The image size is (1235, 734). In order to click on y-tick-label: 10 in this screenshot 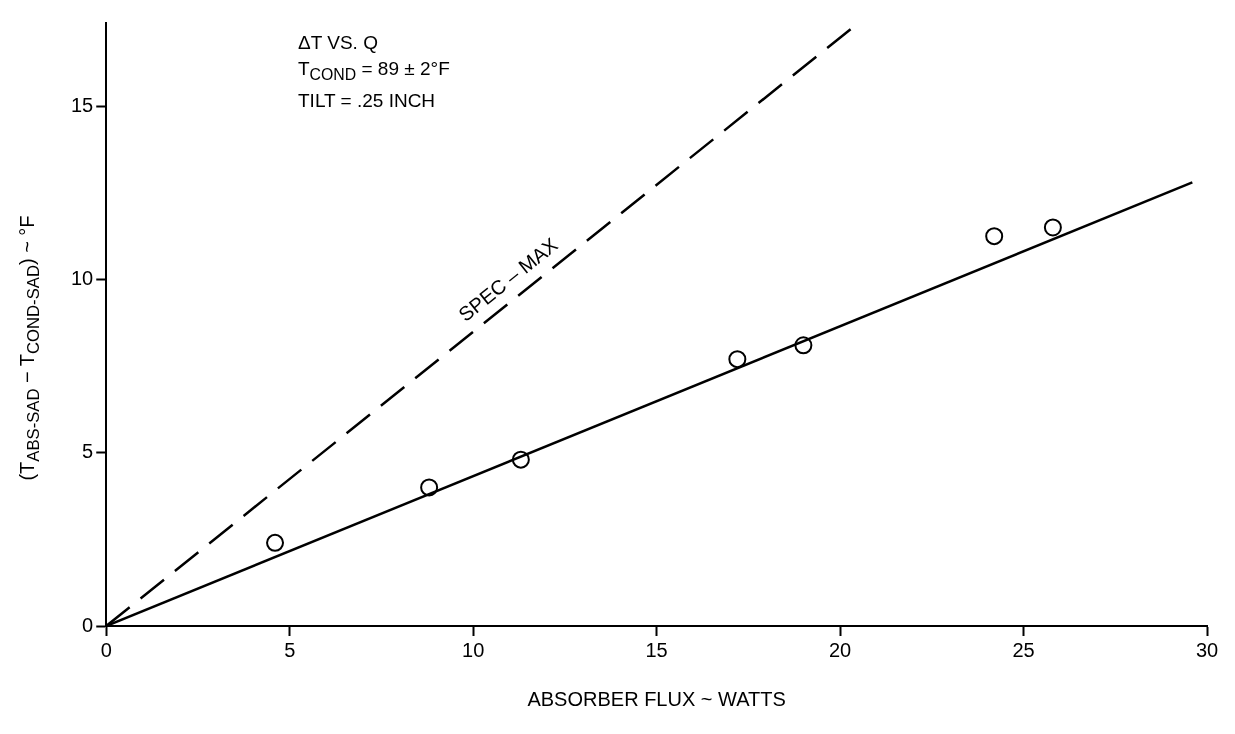, I will do `click(82, 277)`.